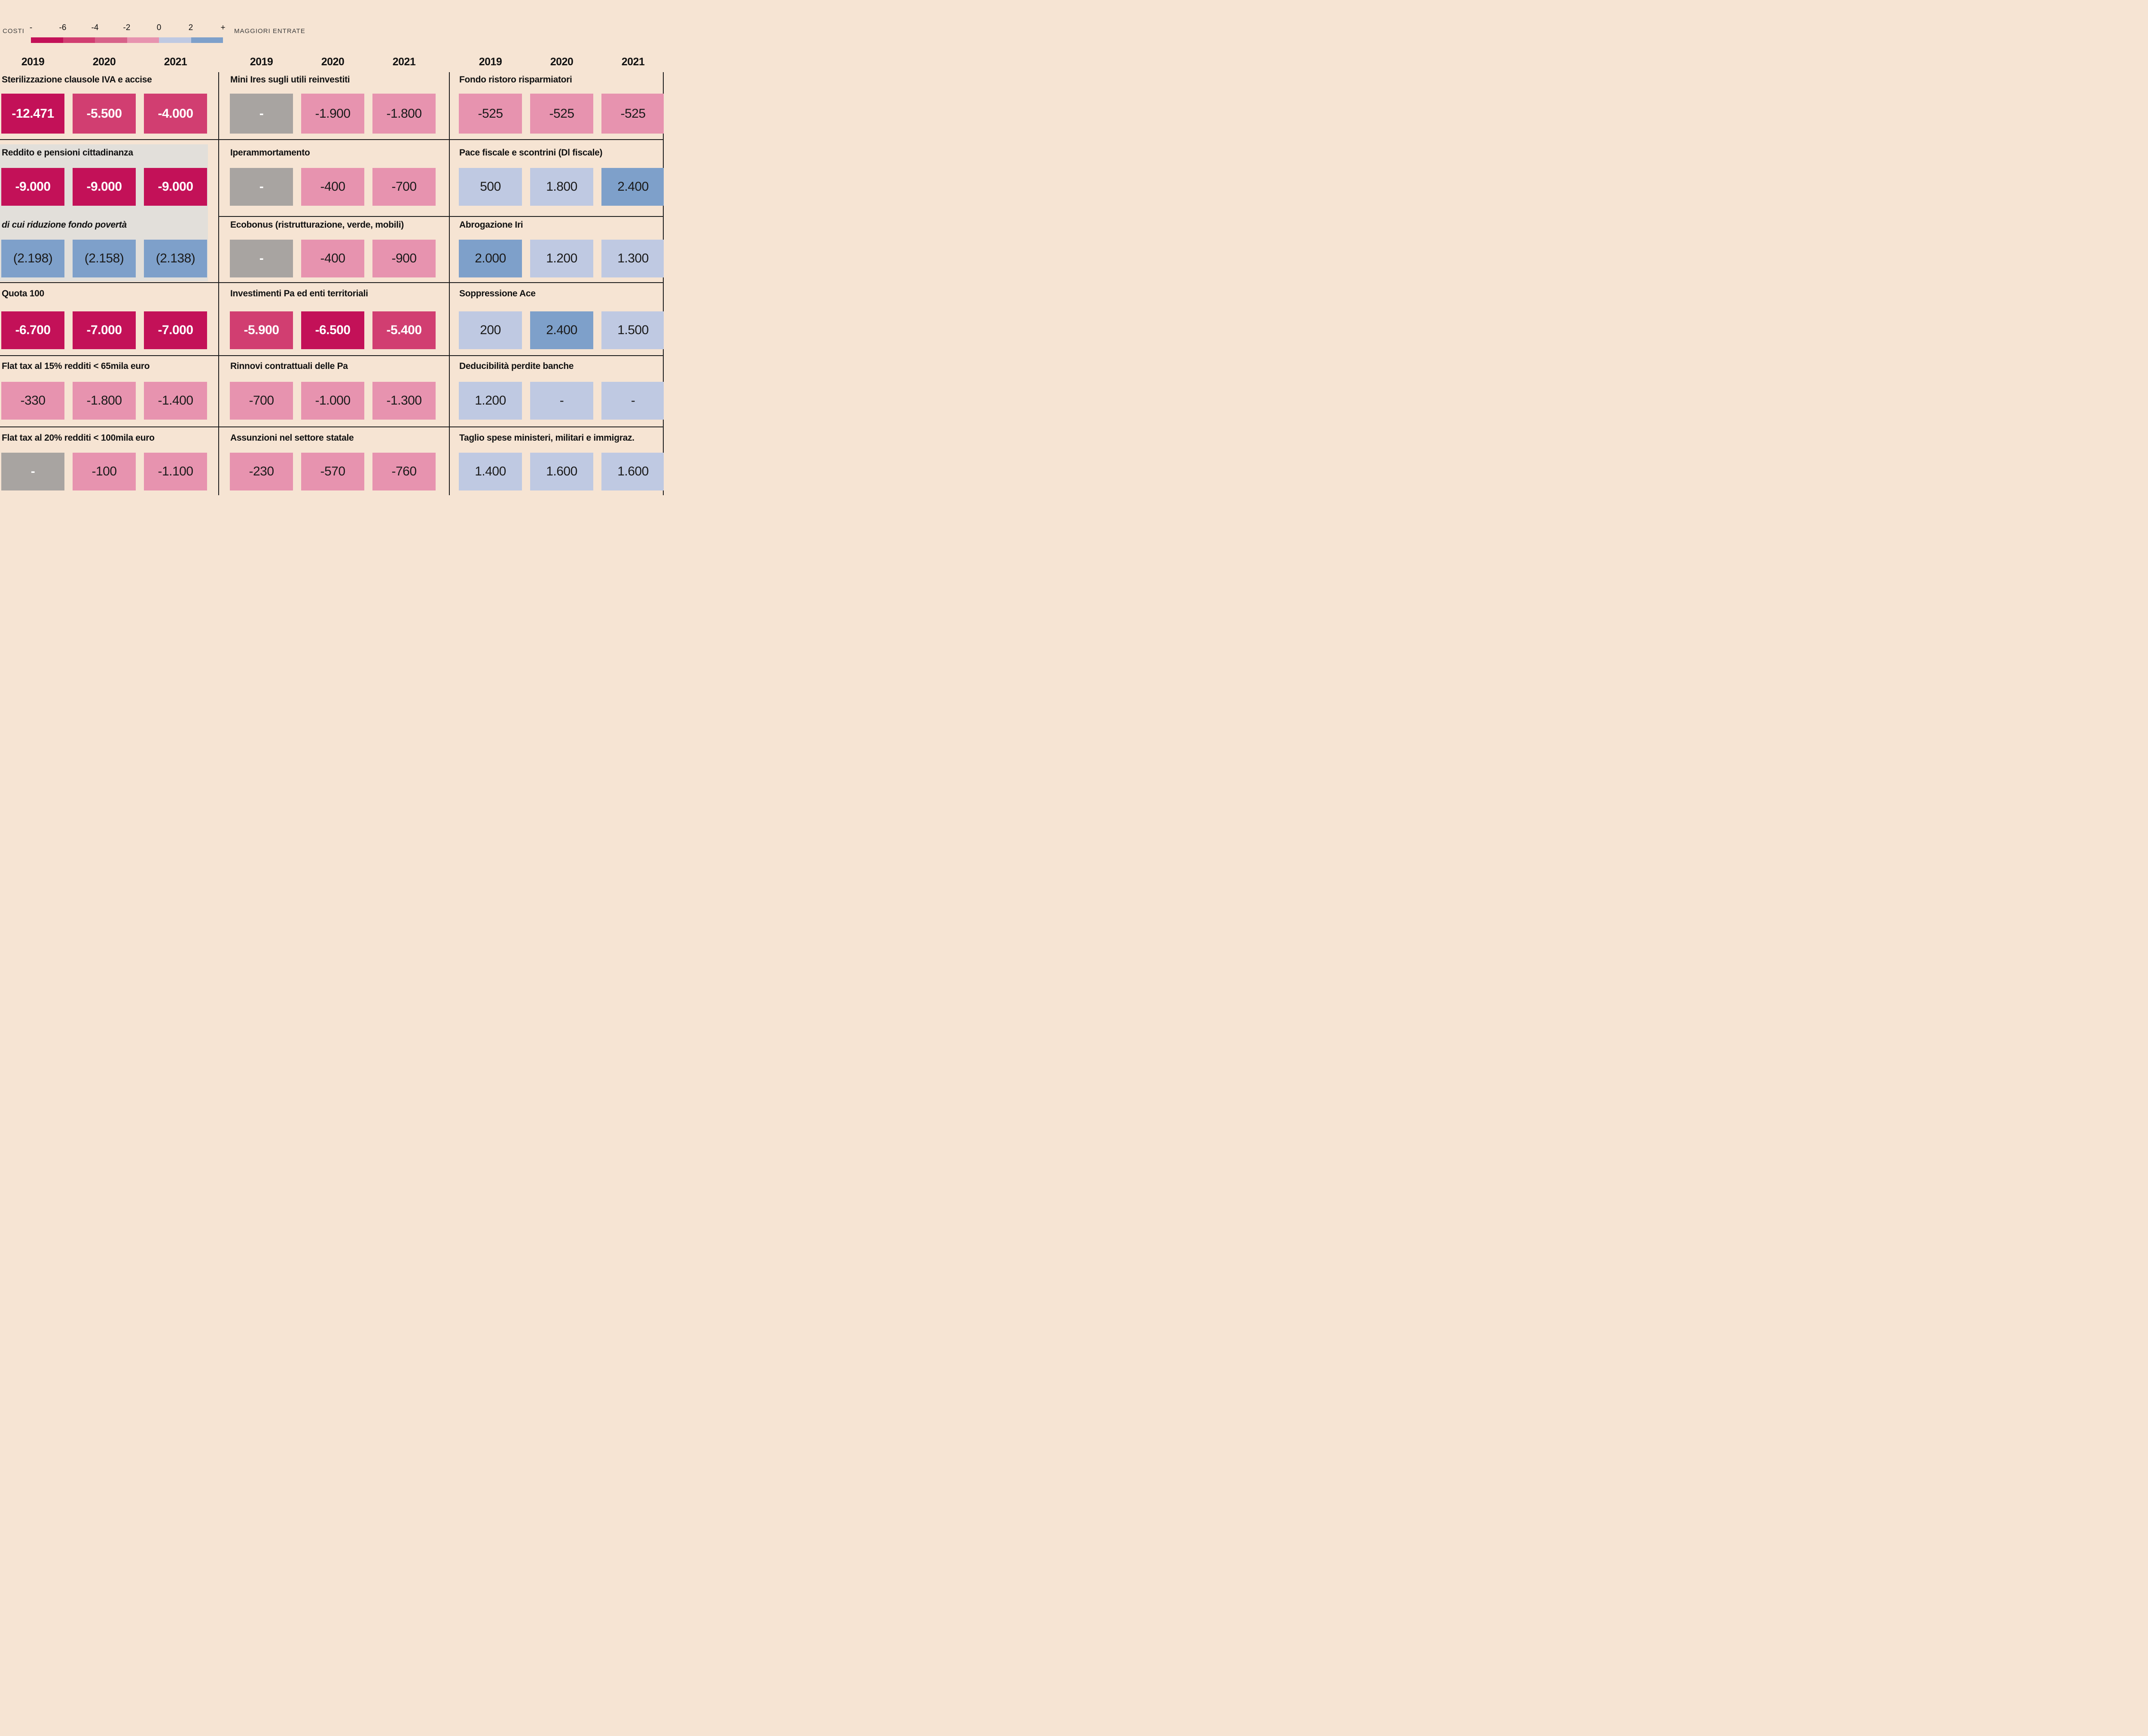 The width and height of the screenshot is (2148, 1736). I want to click on measure-cells: -525 -525 -525, so click(561, 114).